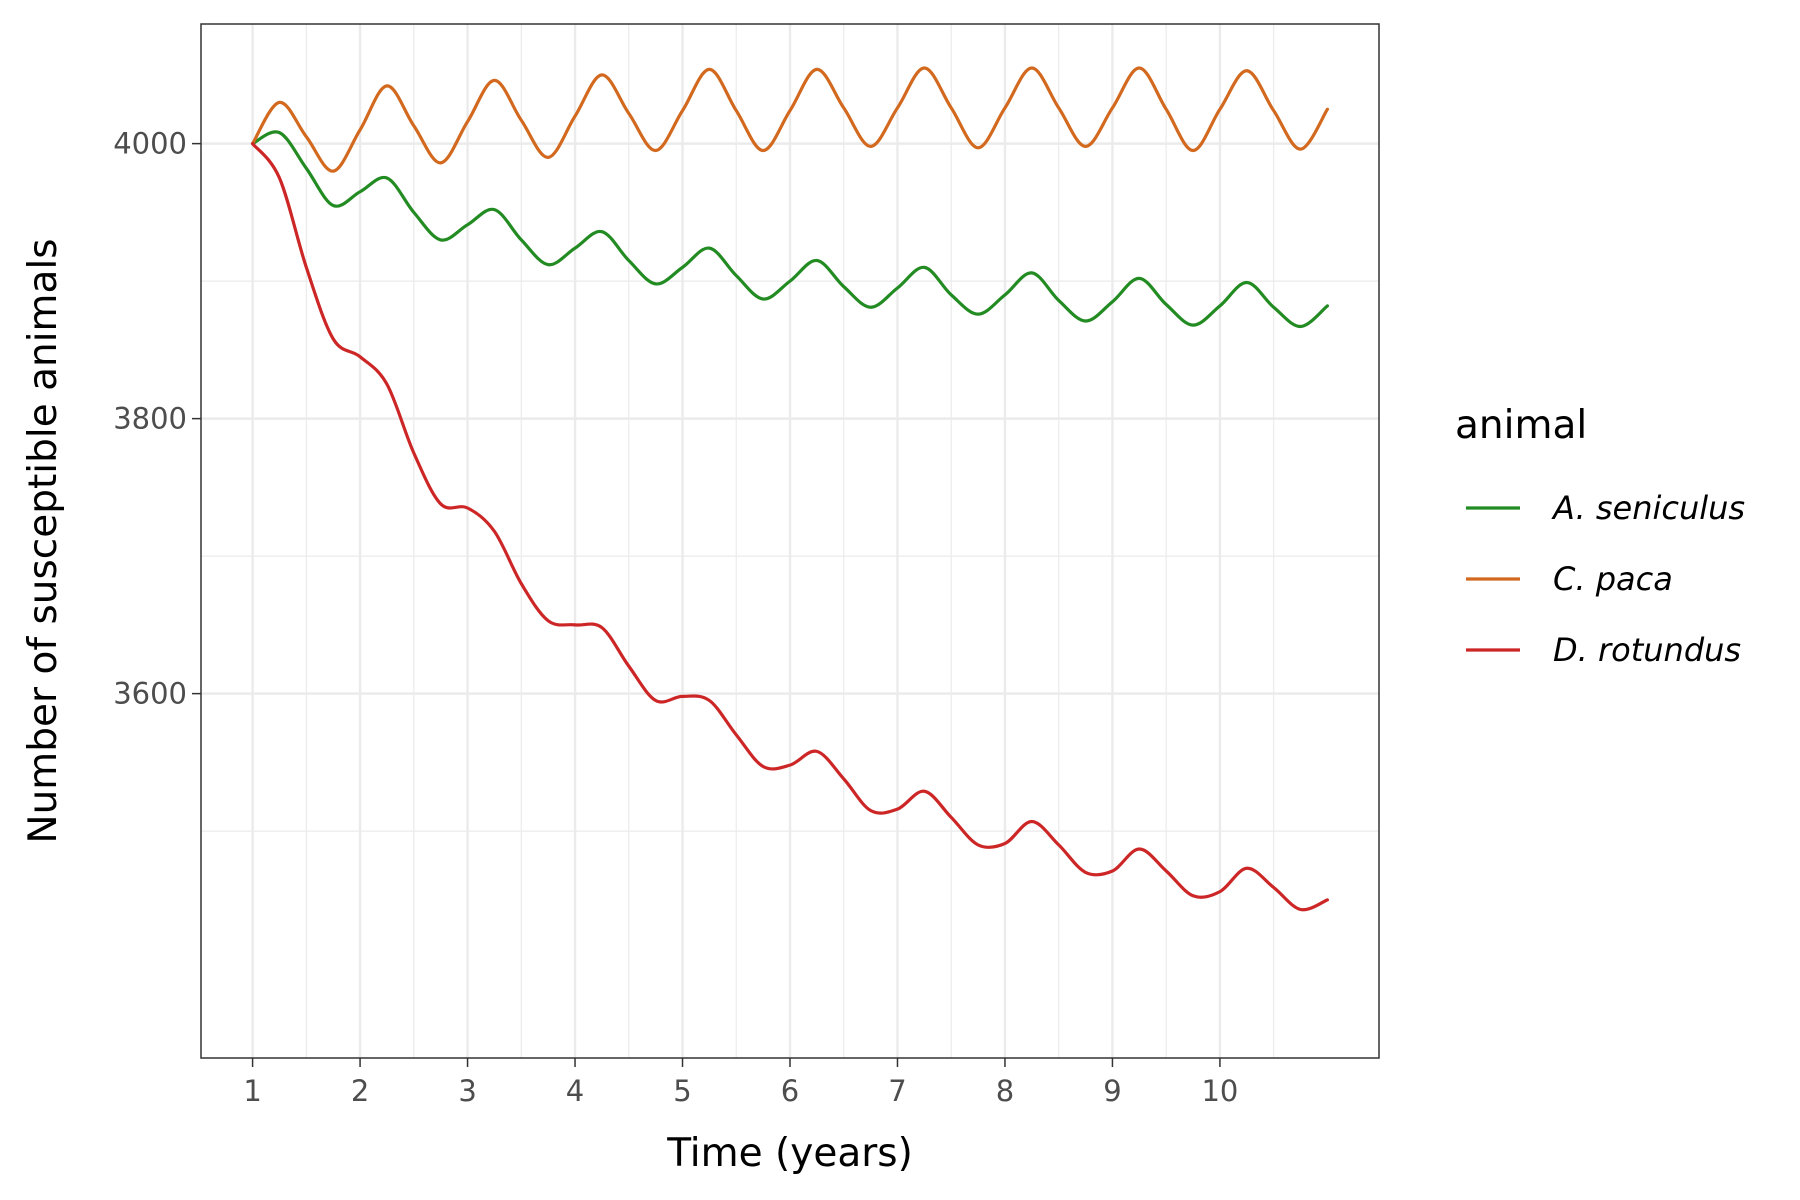 The image size is (1800, 1200). Describe the element at coordinates (740, 1083) in the screenshot. I see `x-axis-ticks: 1 2 3 4 5 6 7 8 9 10` at that location.